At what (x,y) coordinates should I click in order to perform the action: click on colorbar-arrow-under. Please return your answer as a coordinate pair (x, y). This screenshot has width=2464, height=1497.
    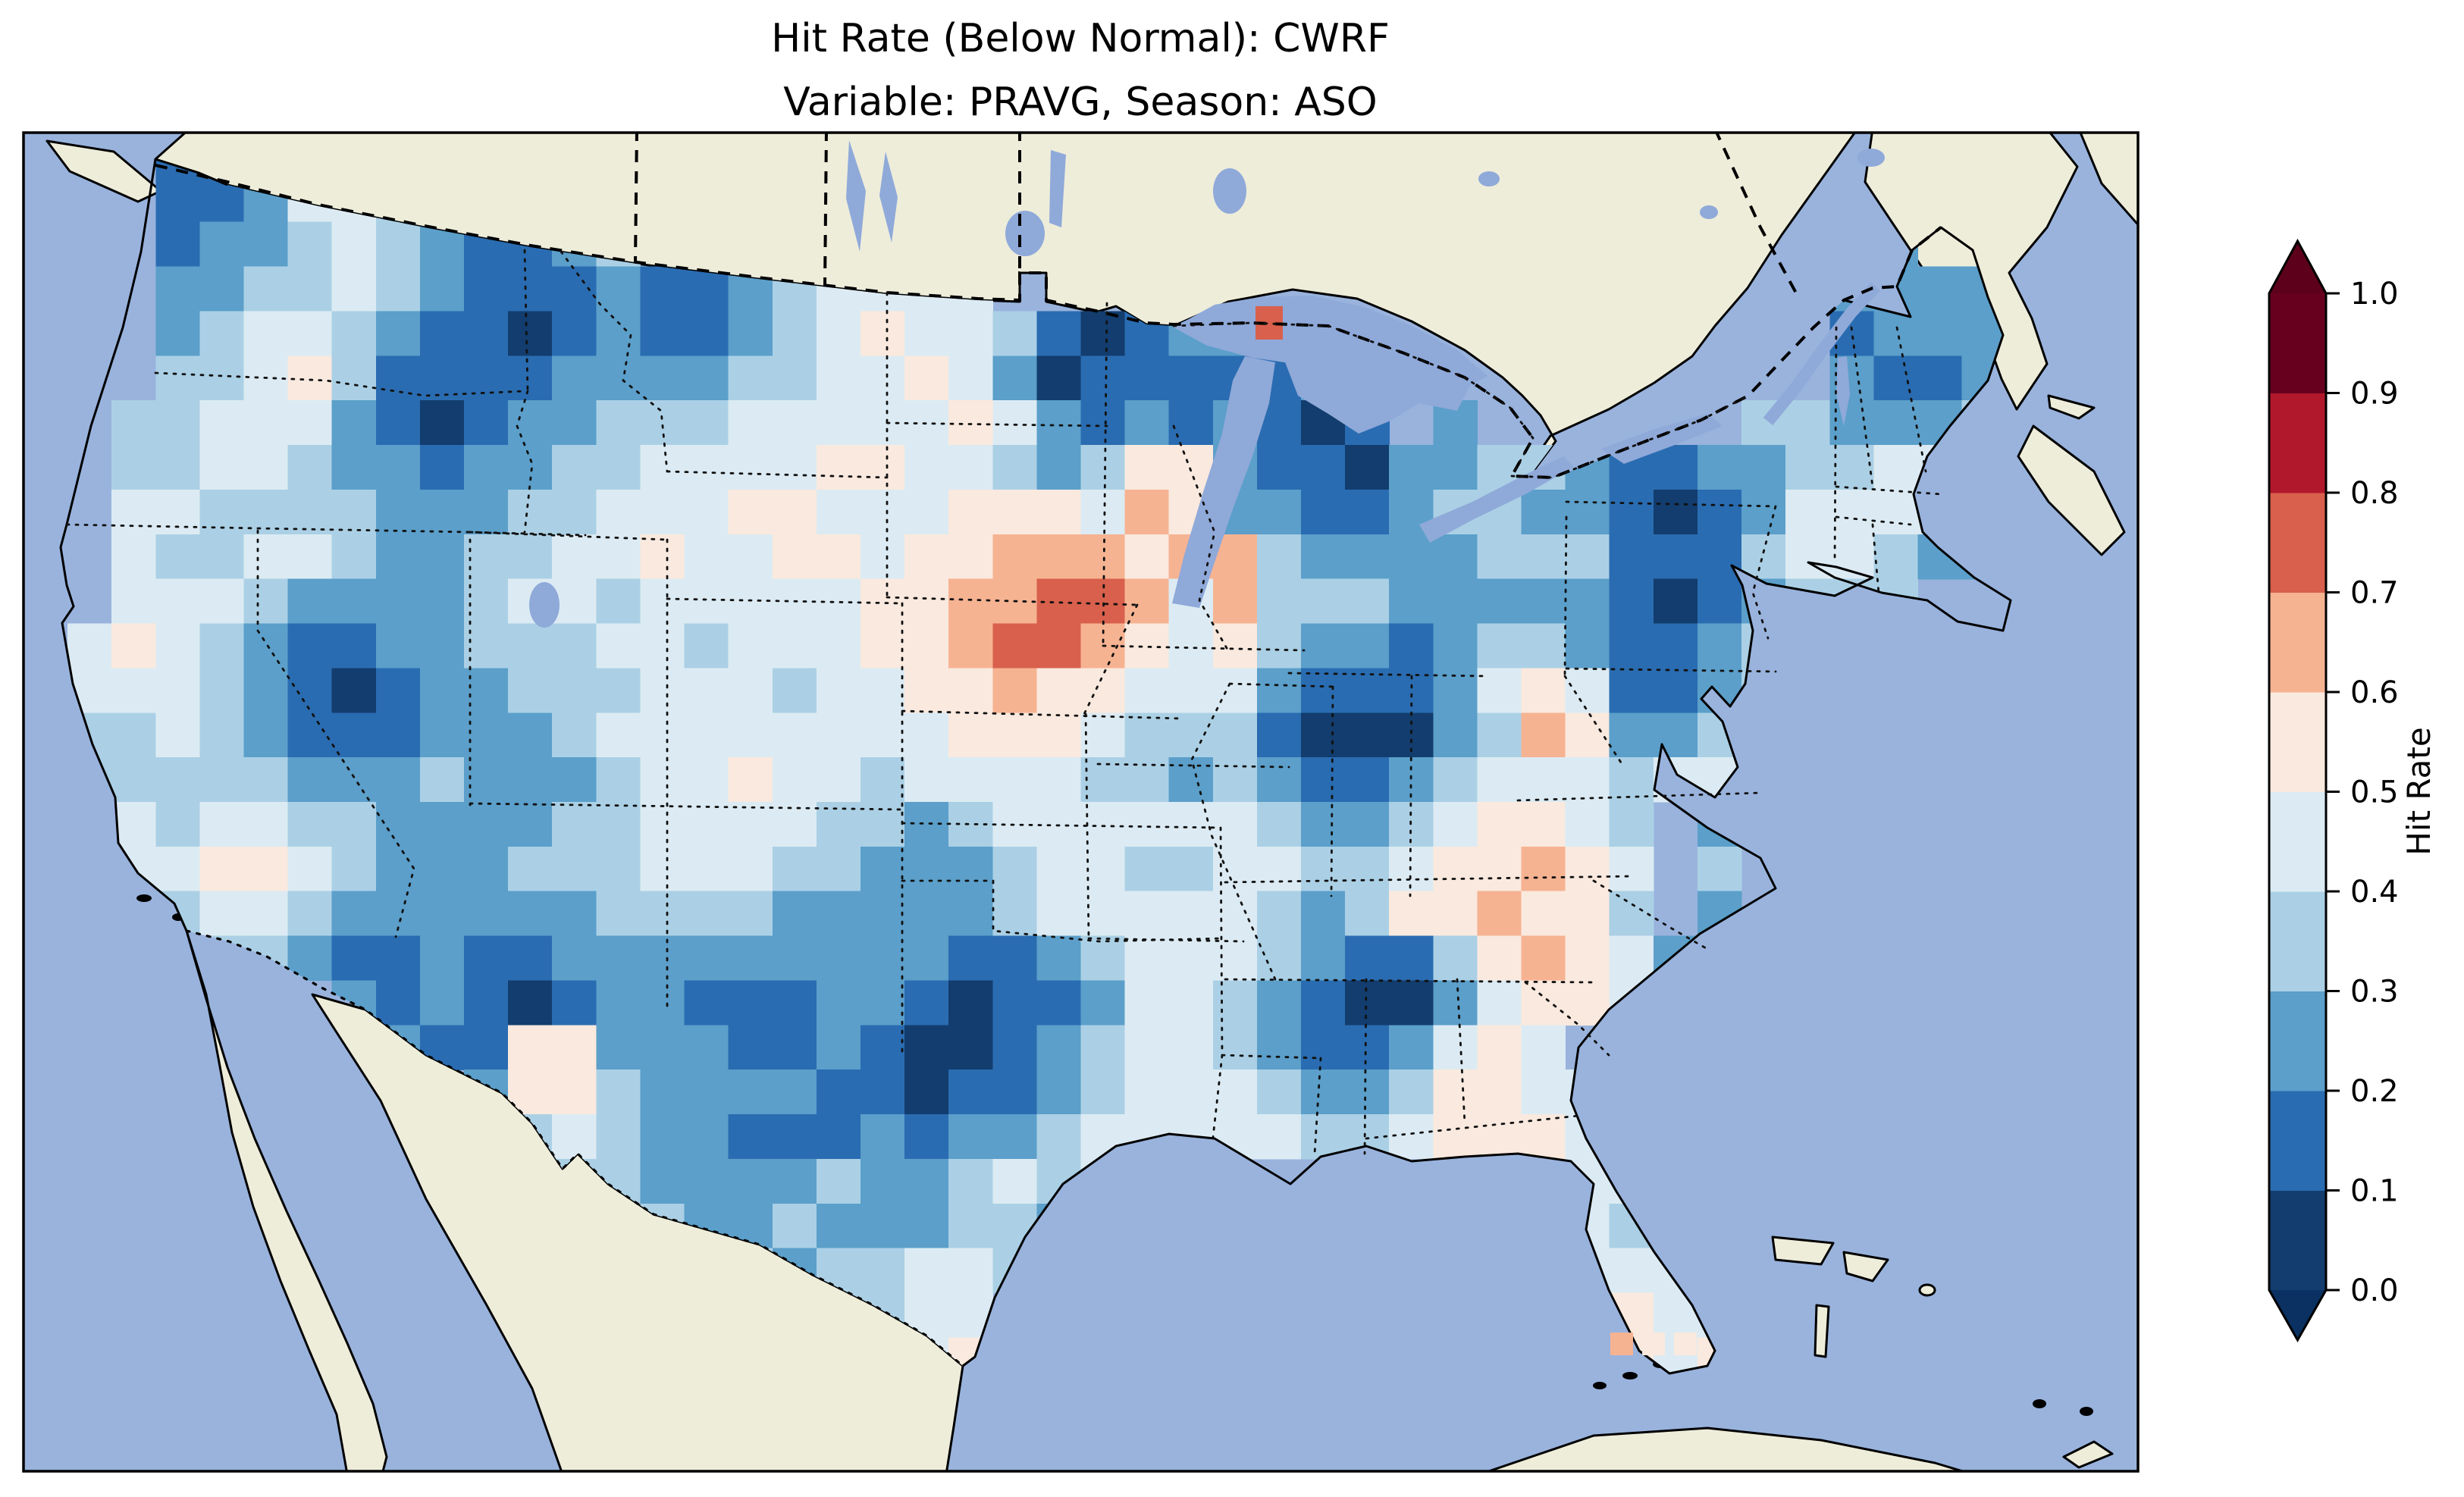
    Looking at the image, I should click on (2297, 1315).